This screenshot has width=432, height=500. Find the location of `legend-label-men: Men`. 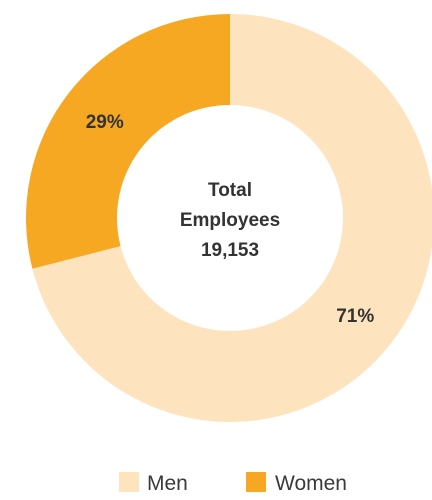

legend-label-men: Men is located at coordinates (167, 483).